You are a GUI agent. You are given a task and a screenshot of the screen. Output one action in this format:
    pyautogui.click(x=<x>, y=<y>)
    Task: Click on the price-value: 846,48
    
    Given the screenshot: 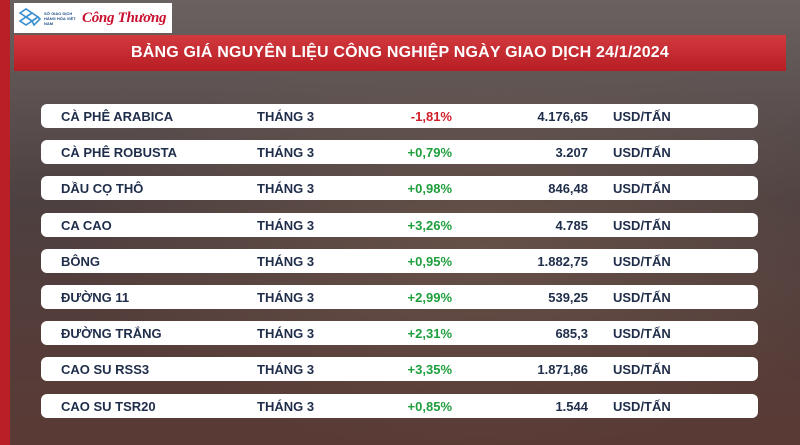 What is the action you would take?
    pyautogui.click(x=568, y=189)
    